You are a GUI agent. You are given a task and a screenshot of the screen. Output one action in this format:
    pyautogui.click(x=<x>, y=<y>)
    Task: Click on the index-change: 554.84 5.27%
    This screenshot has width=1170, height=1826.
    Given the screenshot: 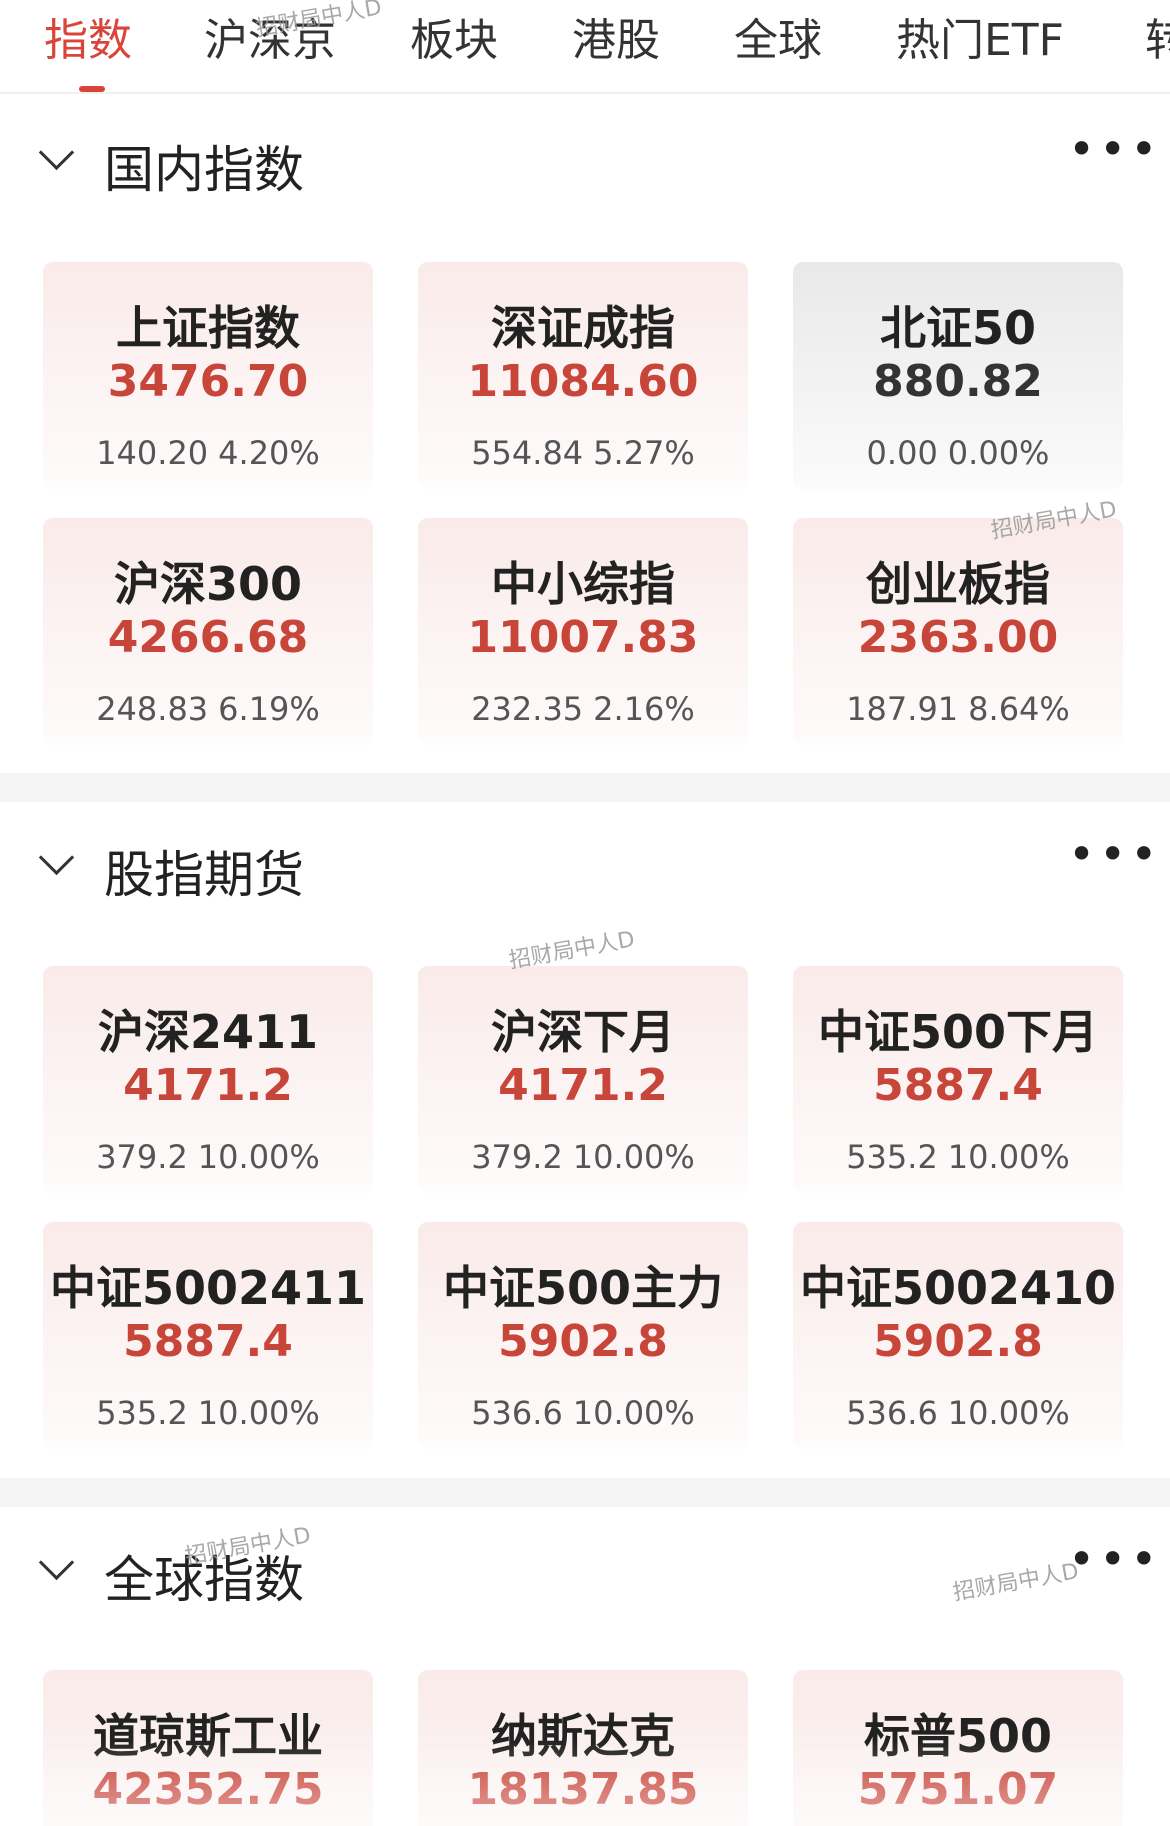 What is the action you would take?
    pyautogui.click(x=583, y=453)
    